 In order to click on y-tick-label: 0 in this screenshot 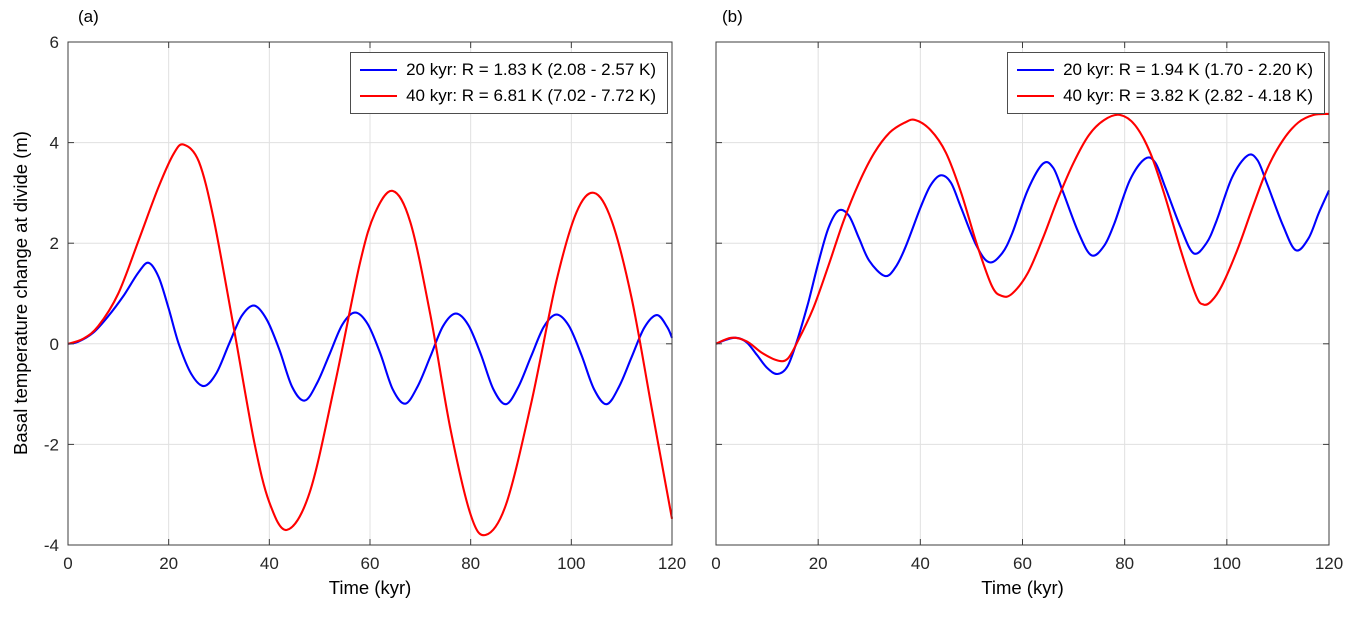, I will do `click(54, 344)`.